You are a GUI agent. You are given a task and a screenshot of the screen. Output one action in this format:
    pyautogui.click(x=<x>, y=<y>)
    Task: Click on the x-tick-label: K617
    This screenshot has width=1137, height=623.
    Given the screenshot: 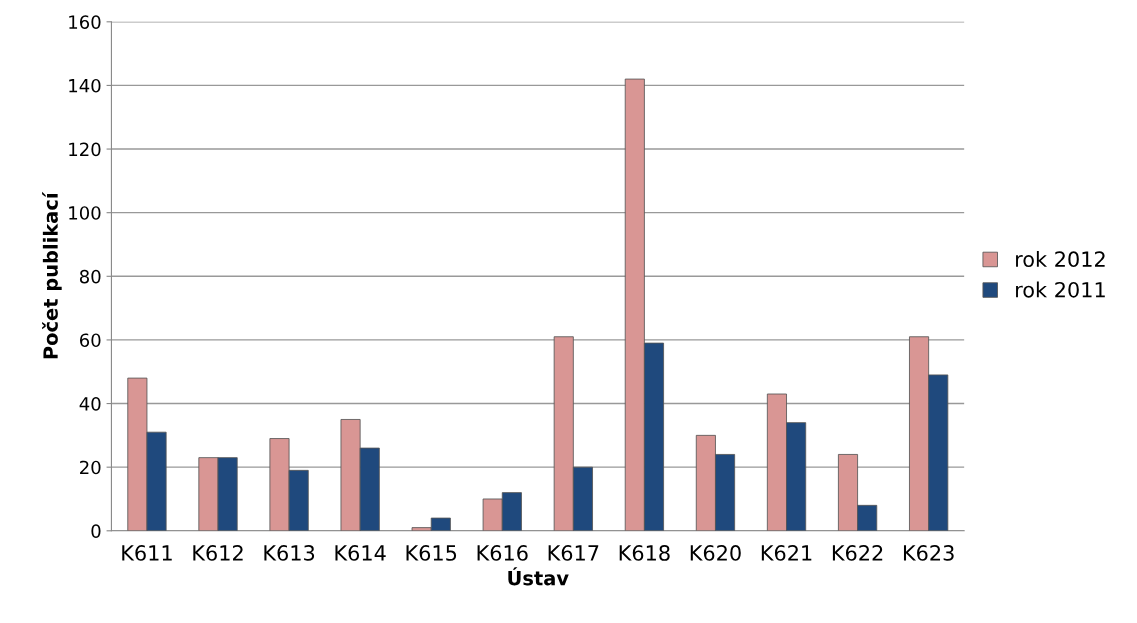 What is the action you would take?
    pyautogui.click(x=573, y=553)
    